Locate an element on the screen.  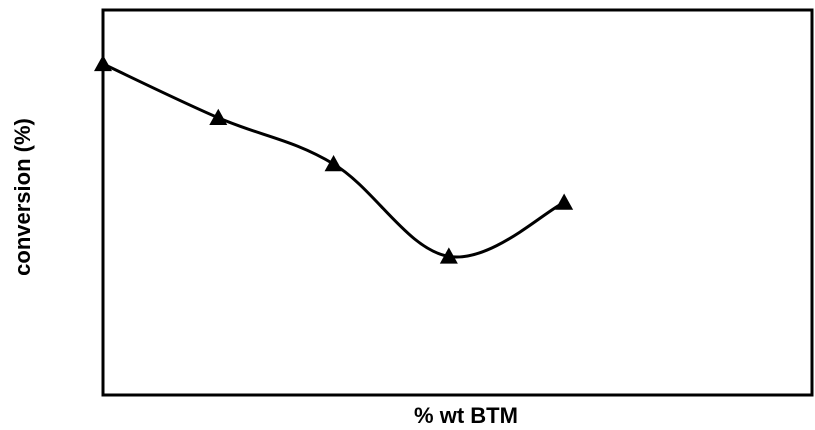
y-axis-label: conversion (%) is located at coordinates (22, 197).